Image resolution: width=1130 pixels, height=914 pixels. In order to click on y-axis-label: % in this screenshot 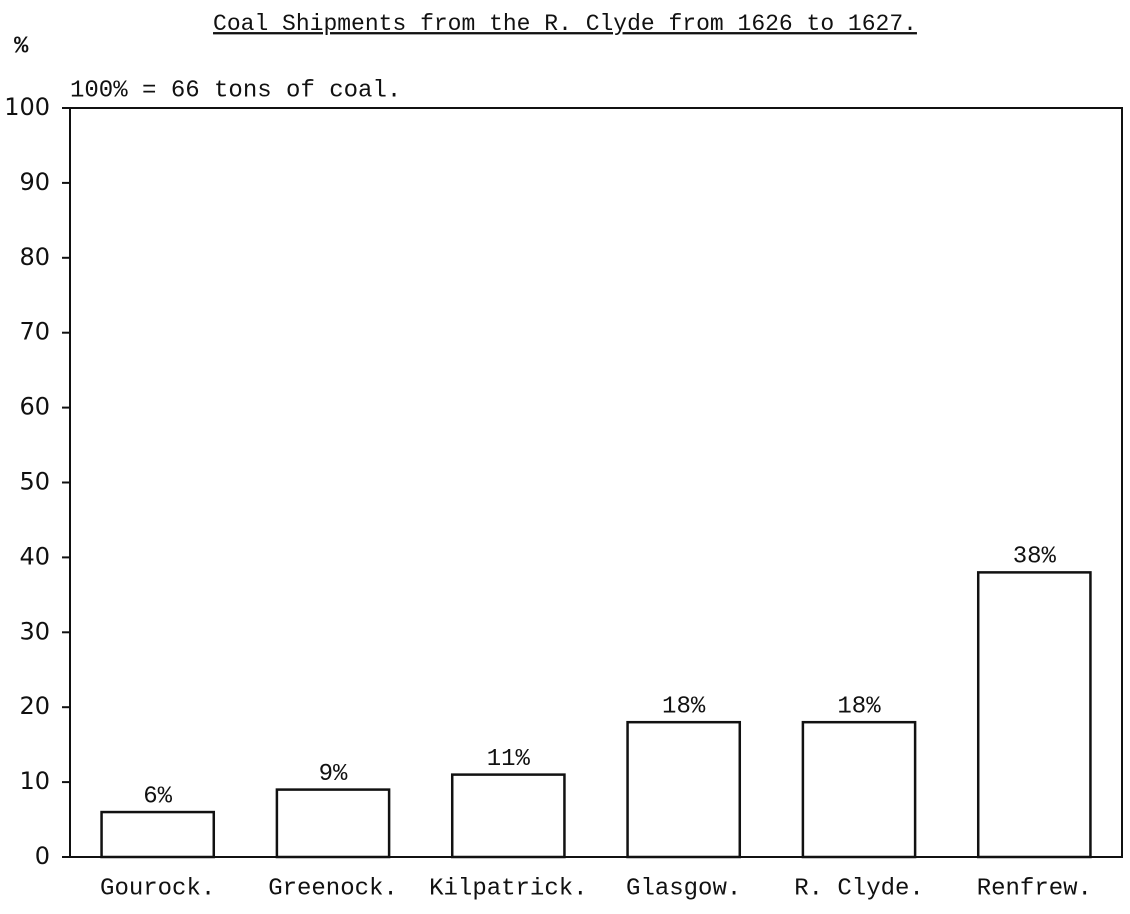, I will do `click(21, 46)`.